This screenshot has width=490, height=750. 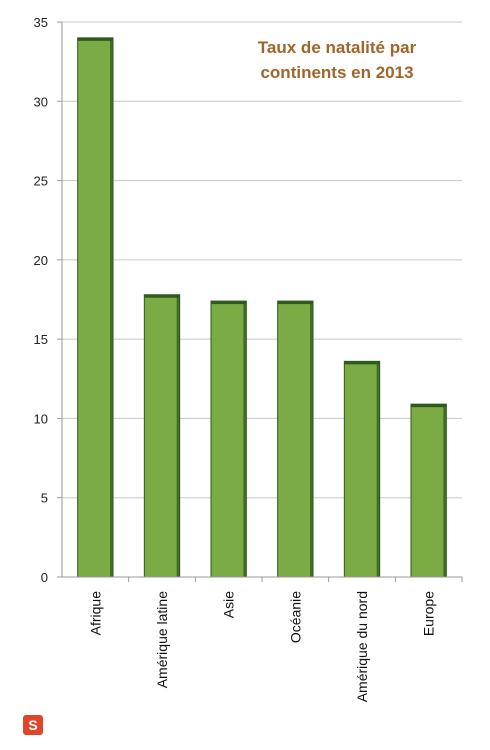 What do you see at coordinates (336, 72) in the screenshot?
I see `chart-title-line-2: continents en 2013` at bounding box center [336, 72].